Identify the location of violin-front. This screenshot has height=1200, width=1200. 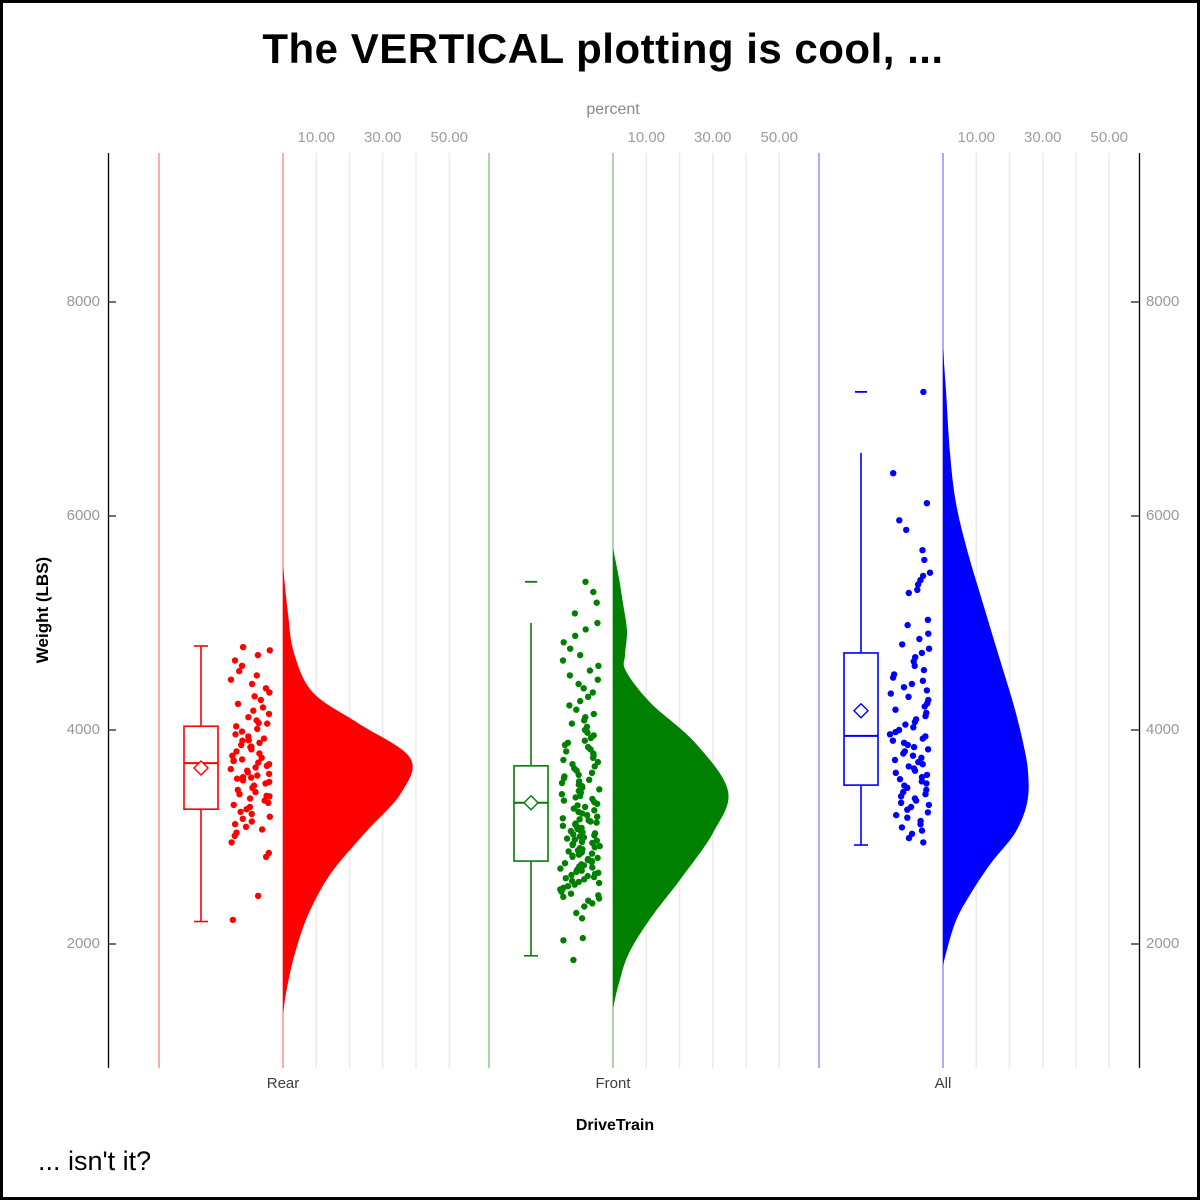
(671, 778).